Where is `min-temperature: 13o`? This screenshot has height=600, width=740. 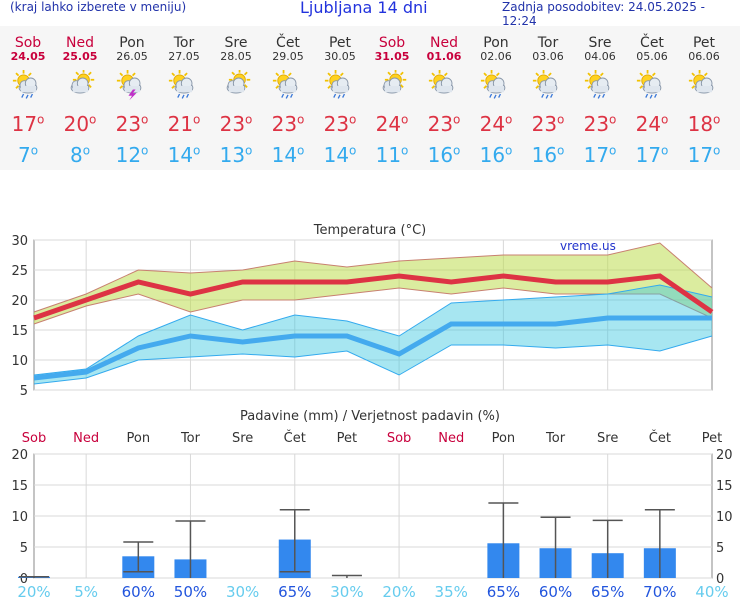 min-temperature: 13o is located at coordinates (236, 155).